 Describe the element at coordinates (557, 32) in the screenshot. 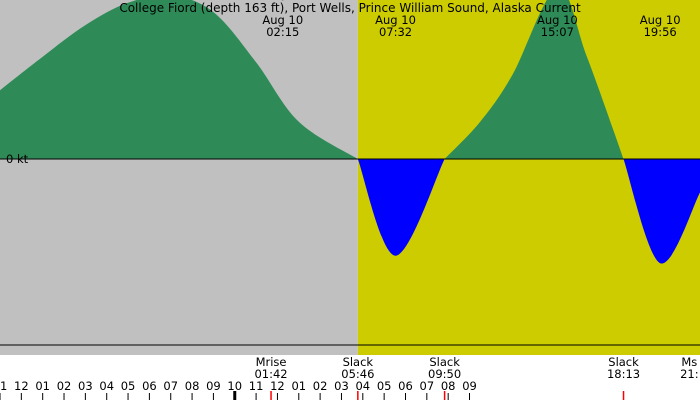

I see `top-event-time: 15:07` at that location.